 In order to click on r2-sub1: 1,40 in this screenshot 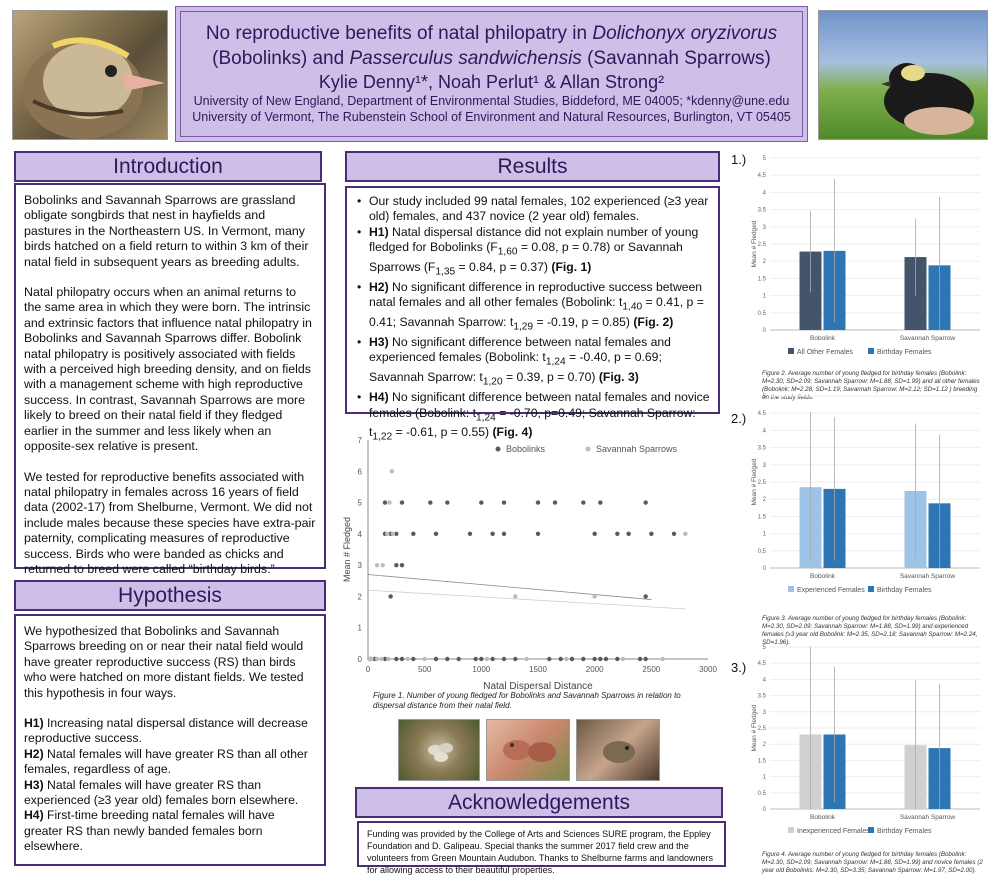, I will do `click(632, 307)`.